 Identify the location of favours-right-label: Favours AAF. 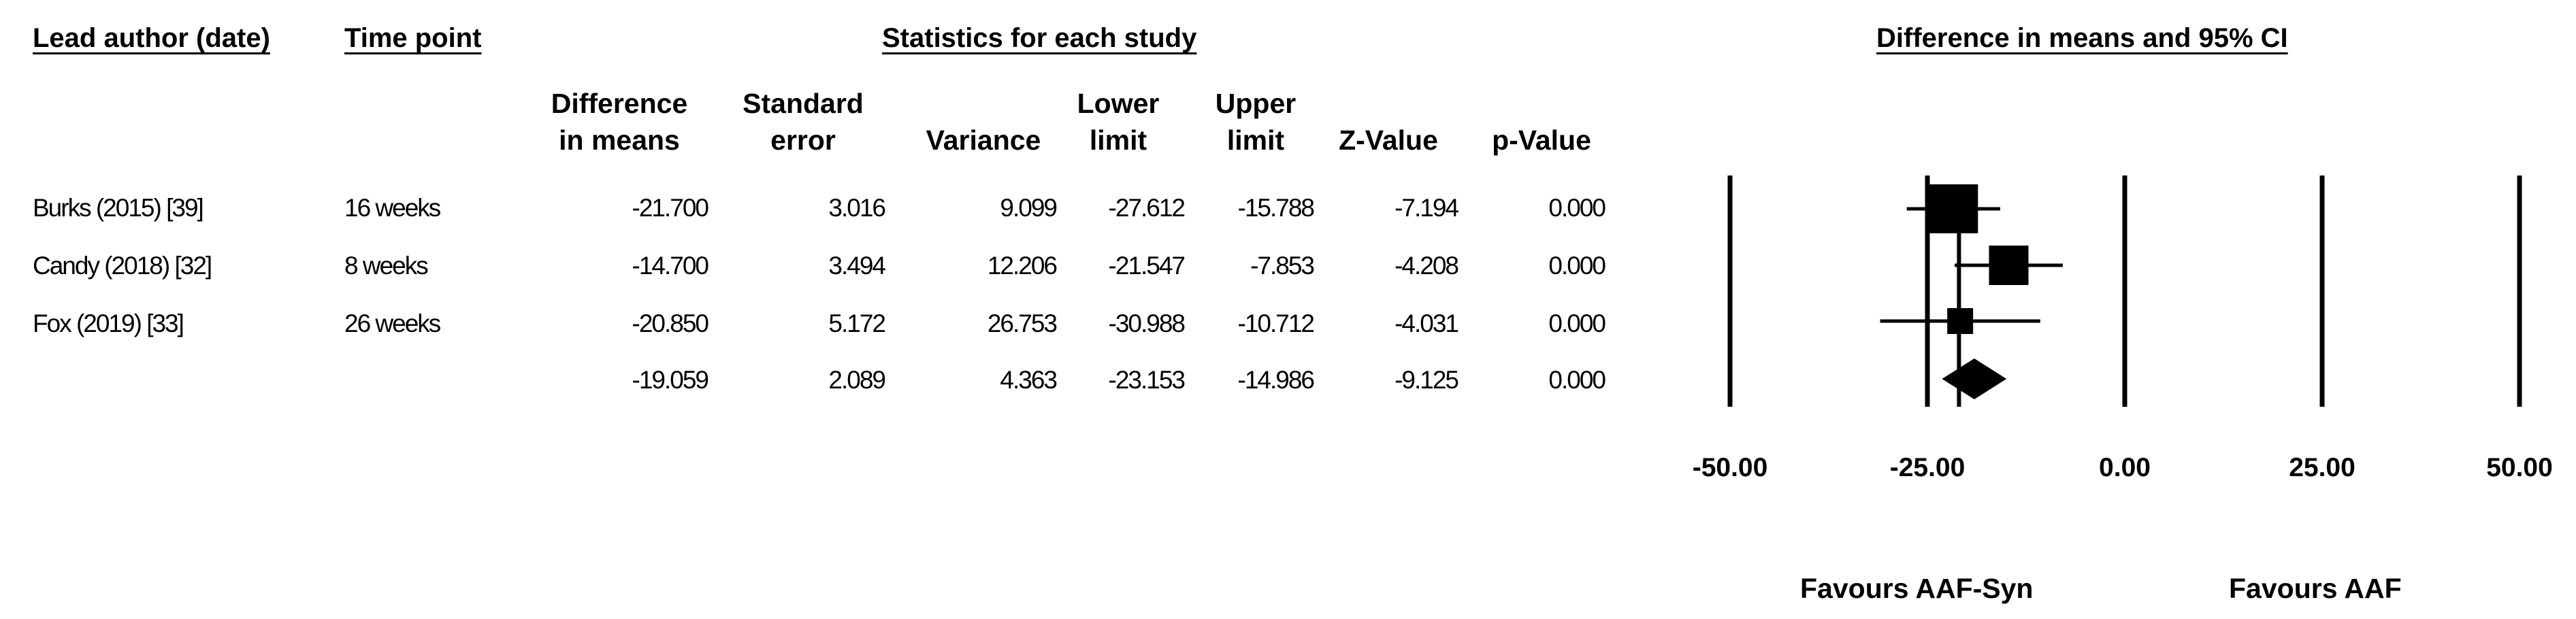
(2315, 588).